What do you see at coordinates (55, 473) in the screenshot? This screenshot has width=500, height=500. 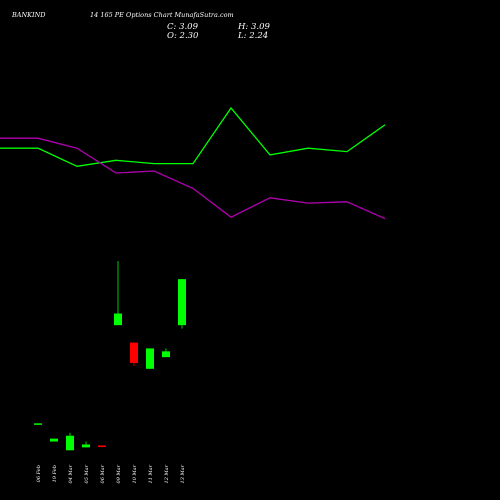 I see `x-tick-label: 19 Feb` at bounding box center [55, 473].